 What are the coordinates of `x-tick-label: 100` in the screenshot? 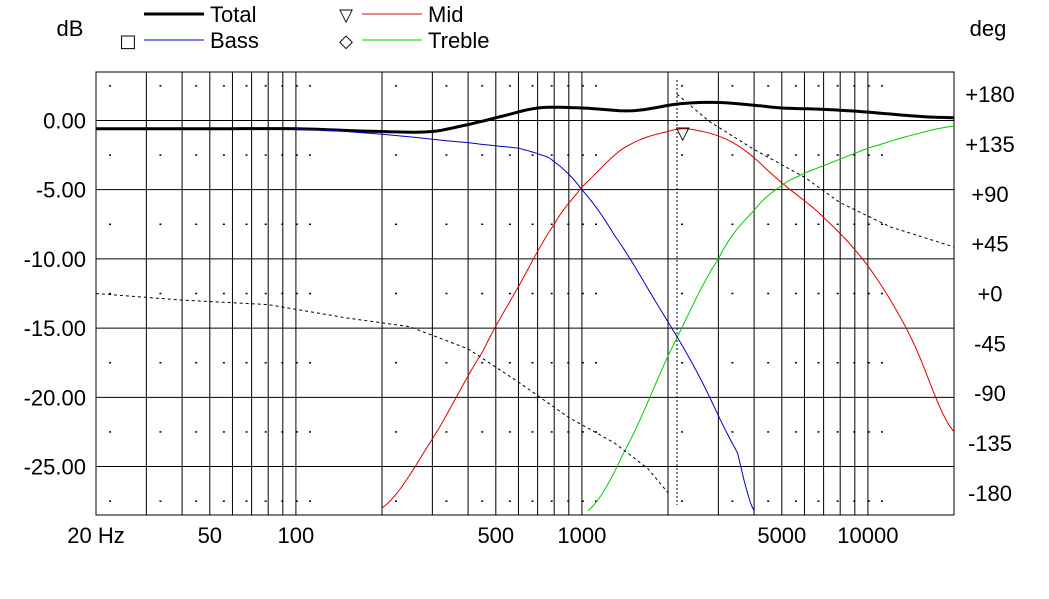 It's located at (296, 535).